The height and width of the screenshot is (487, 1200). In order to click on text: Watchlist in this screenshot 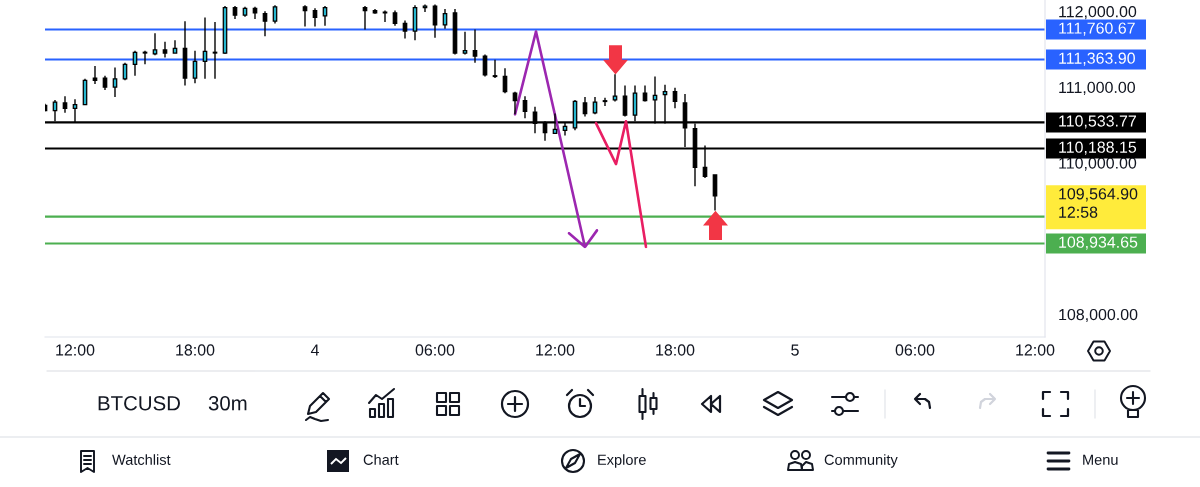, I will do `click(141, 459)`.